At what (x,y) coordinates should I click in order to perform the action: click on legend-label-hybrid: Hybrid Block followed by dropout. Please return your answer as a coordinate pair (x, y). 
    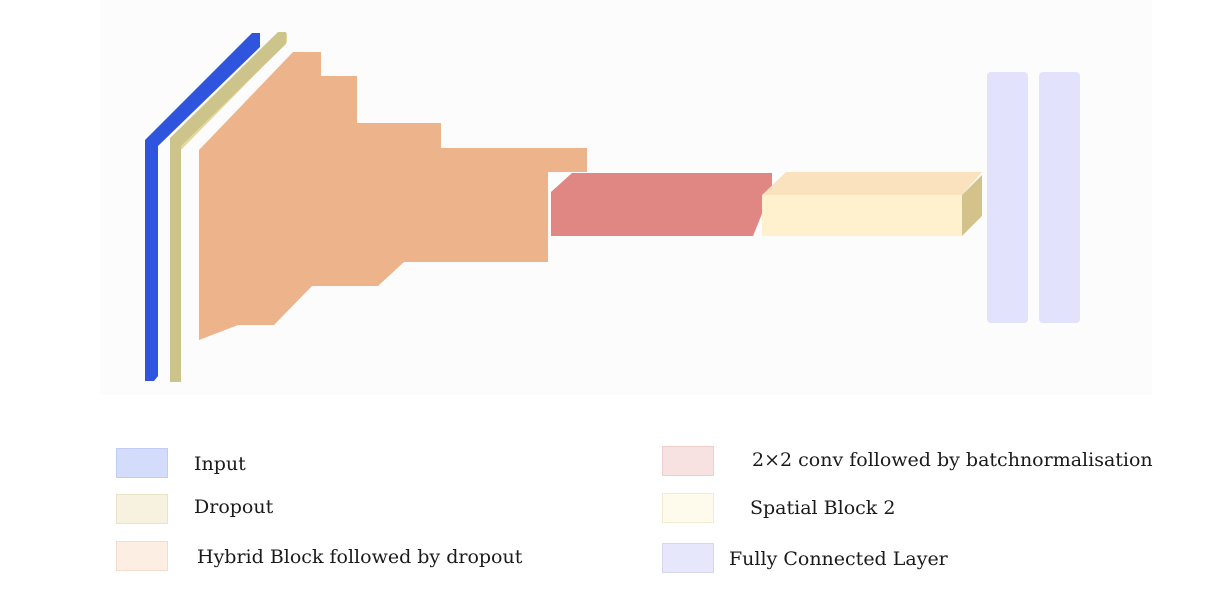
    Looking at the image, I should click on (360, 557).